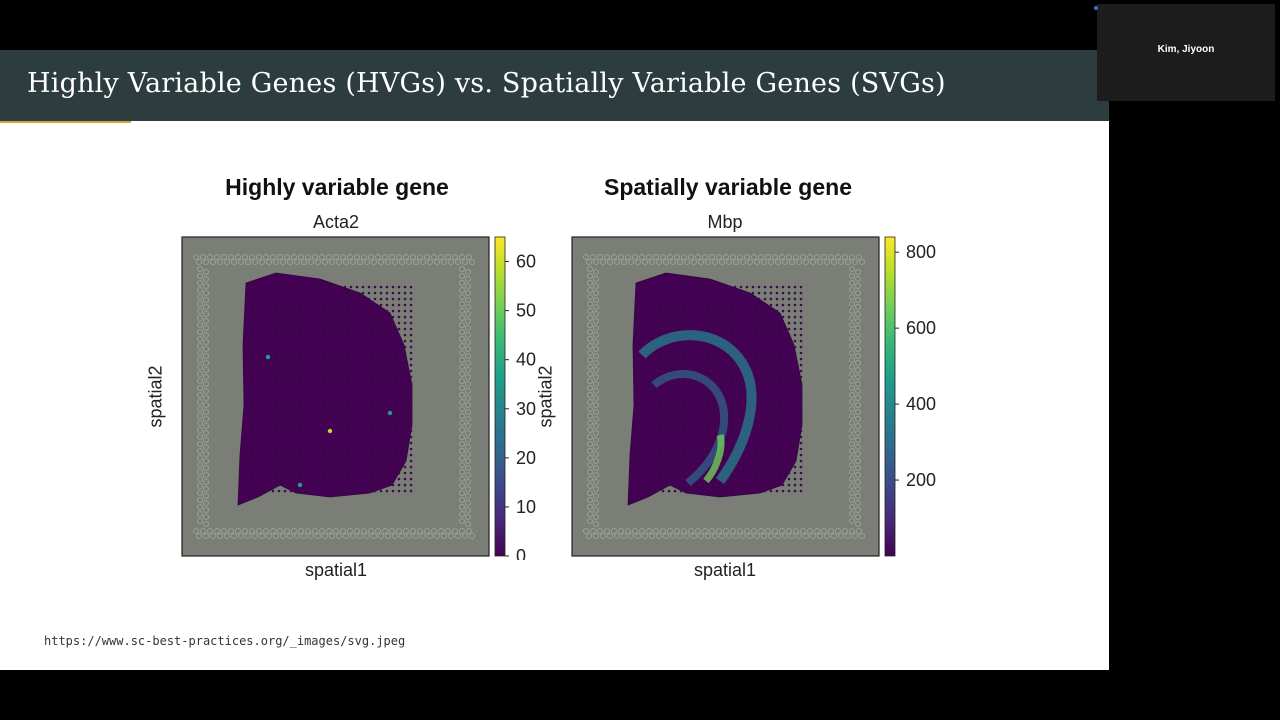  What do you see at coordinates (330, 389) in the screenshot?
I see `spot-grid` at bounding box center [330, 389].